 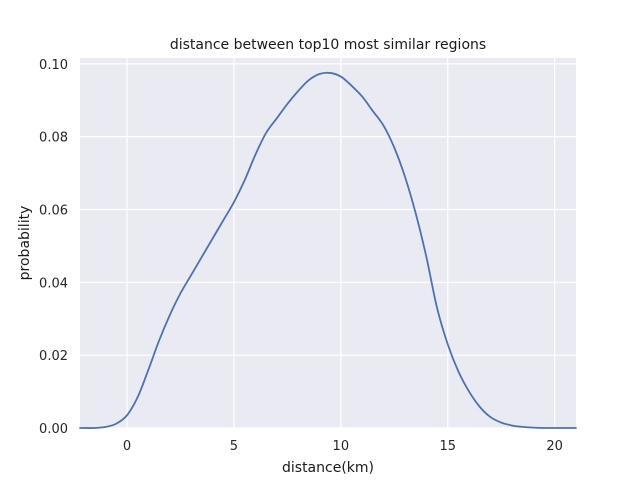 What do you see at coordinates (53, 138) in the screenshot?
I see `y-tick-label: 0.08` at bounding box center [53, 138].